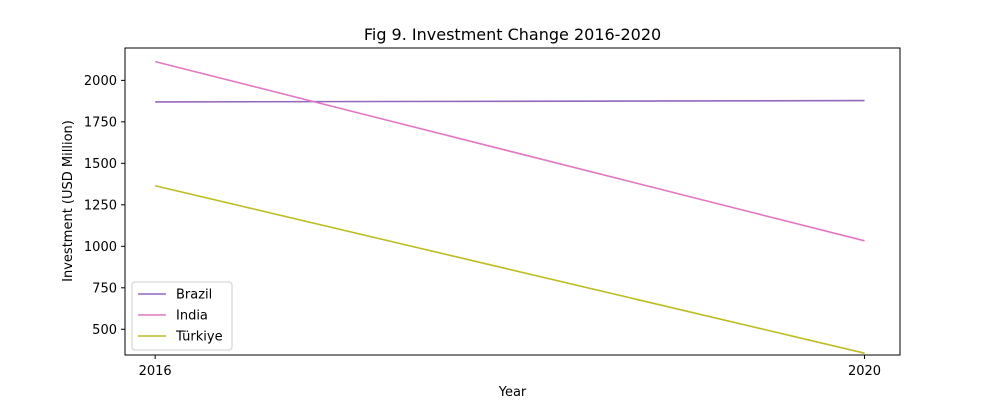 The image size is (1000, 400). Describe the element at coordinates (100, 81) in the screenshot. I see `y-tick-label: 2000` at that location.